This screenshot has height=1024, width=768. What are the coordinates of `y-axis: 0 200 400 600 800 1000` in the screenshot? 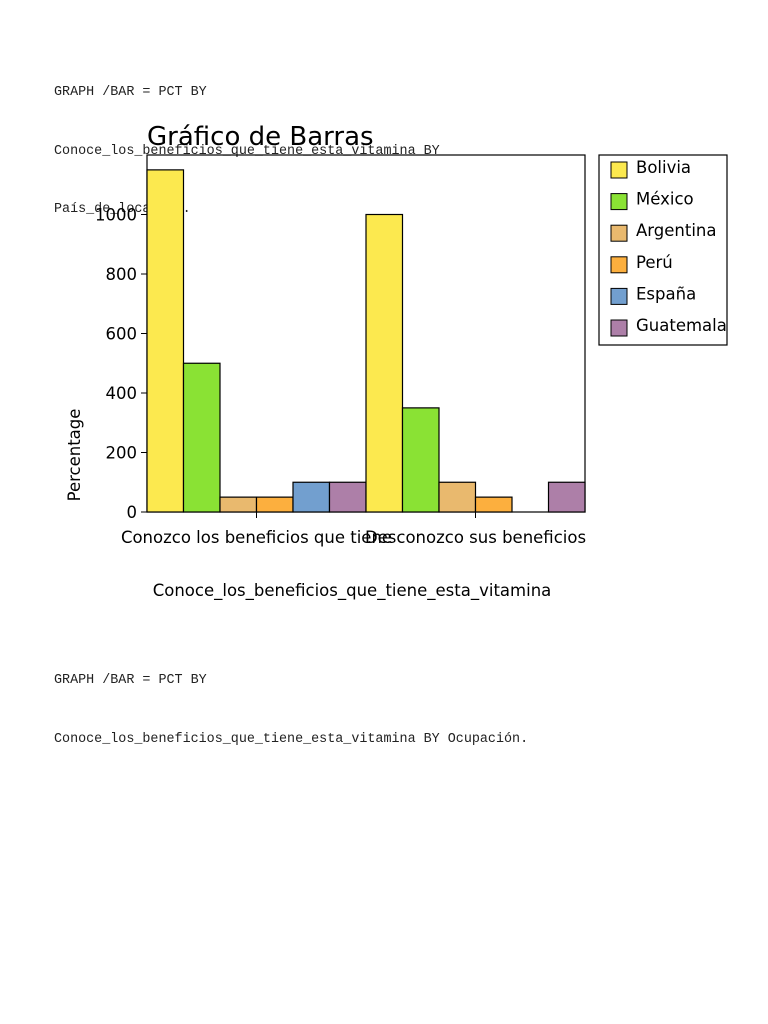 It's located at (121, 364).